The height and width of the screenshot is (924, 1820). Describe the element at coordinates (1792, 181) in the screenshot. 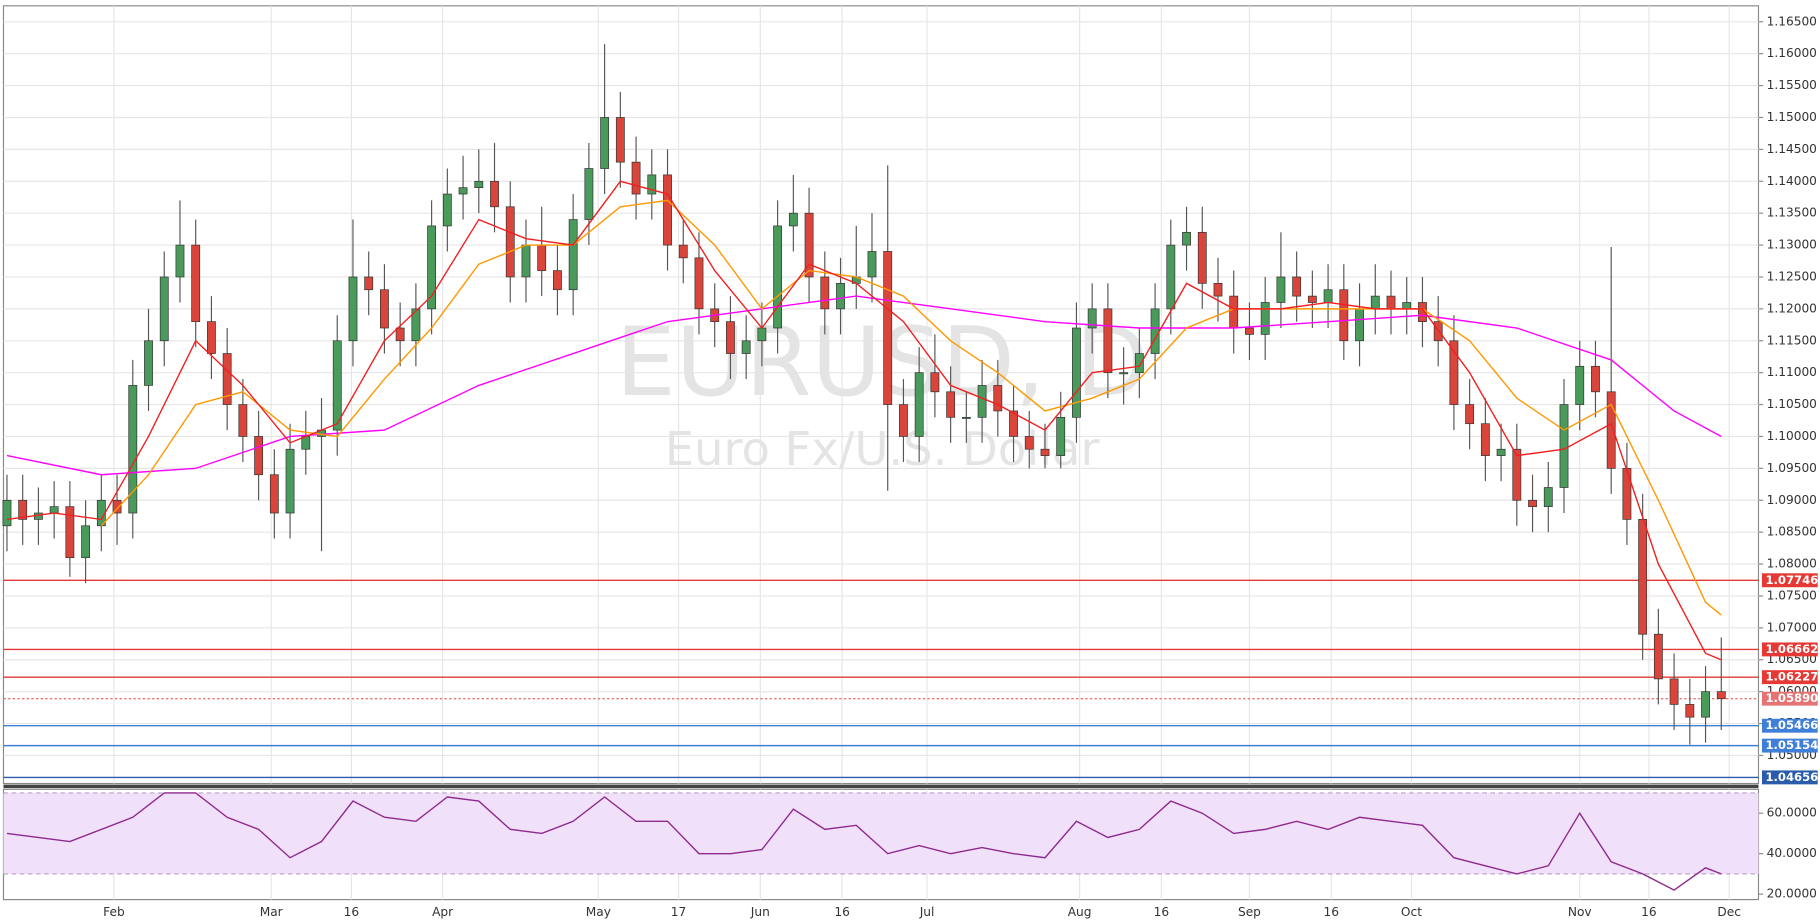

I see `y-tick-label: 1.14000` at that location.